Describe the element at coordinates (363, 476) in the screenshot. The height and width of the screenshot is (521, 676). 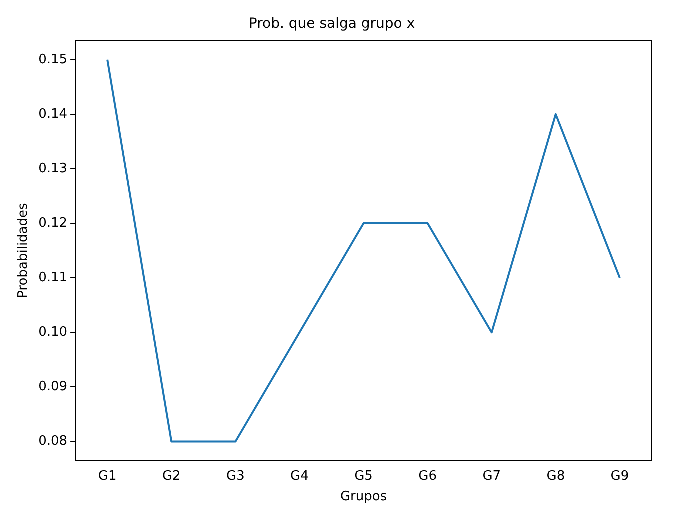
I see `x-tick-label: G5` at that location.